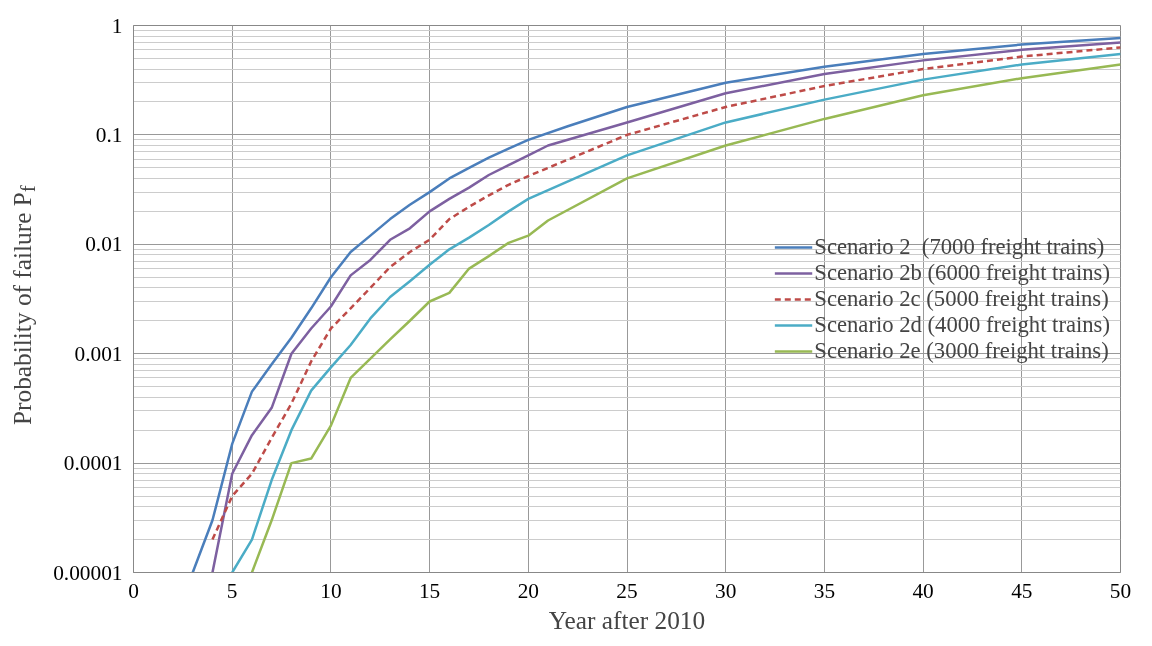 This screenshot has width=1152, height=646. I want to click on x-tick-label: 30, so click(726, 590).